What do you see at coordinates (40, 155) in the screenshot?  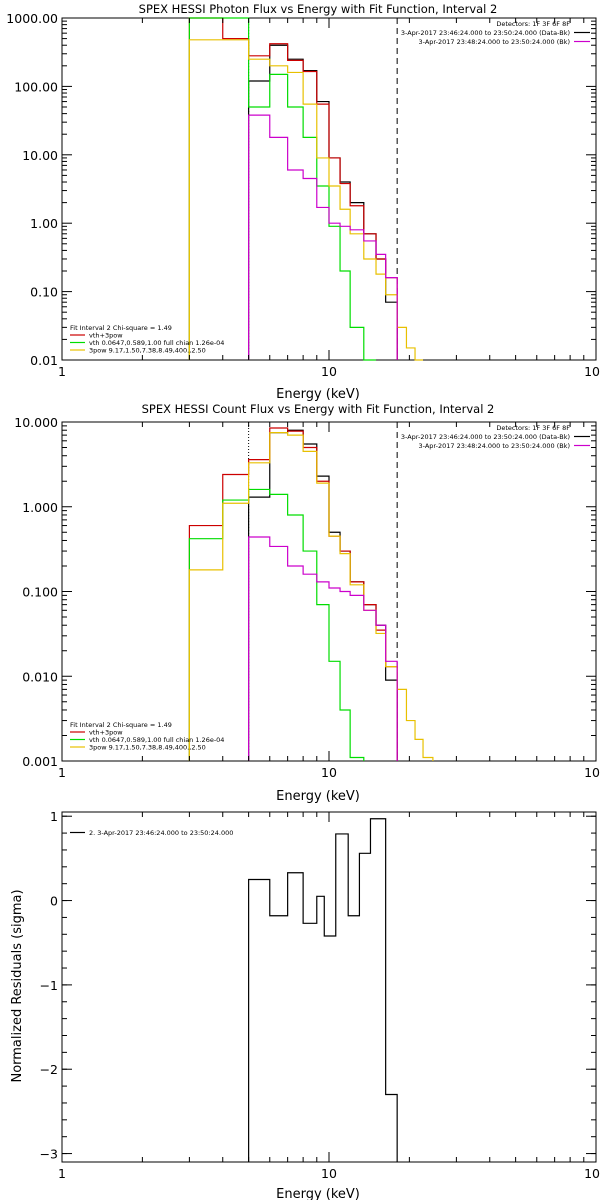 I see `y-tick-label: 10.00` at bounding box center [40, 155].